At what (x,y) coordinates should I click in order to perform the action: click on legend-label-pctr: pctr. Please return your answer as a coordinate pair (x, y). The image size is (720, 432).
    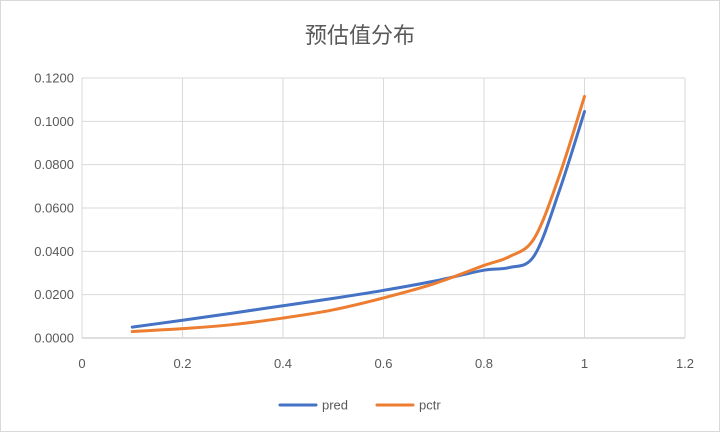
    Looking at the image, I should click on (430, 405).